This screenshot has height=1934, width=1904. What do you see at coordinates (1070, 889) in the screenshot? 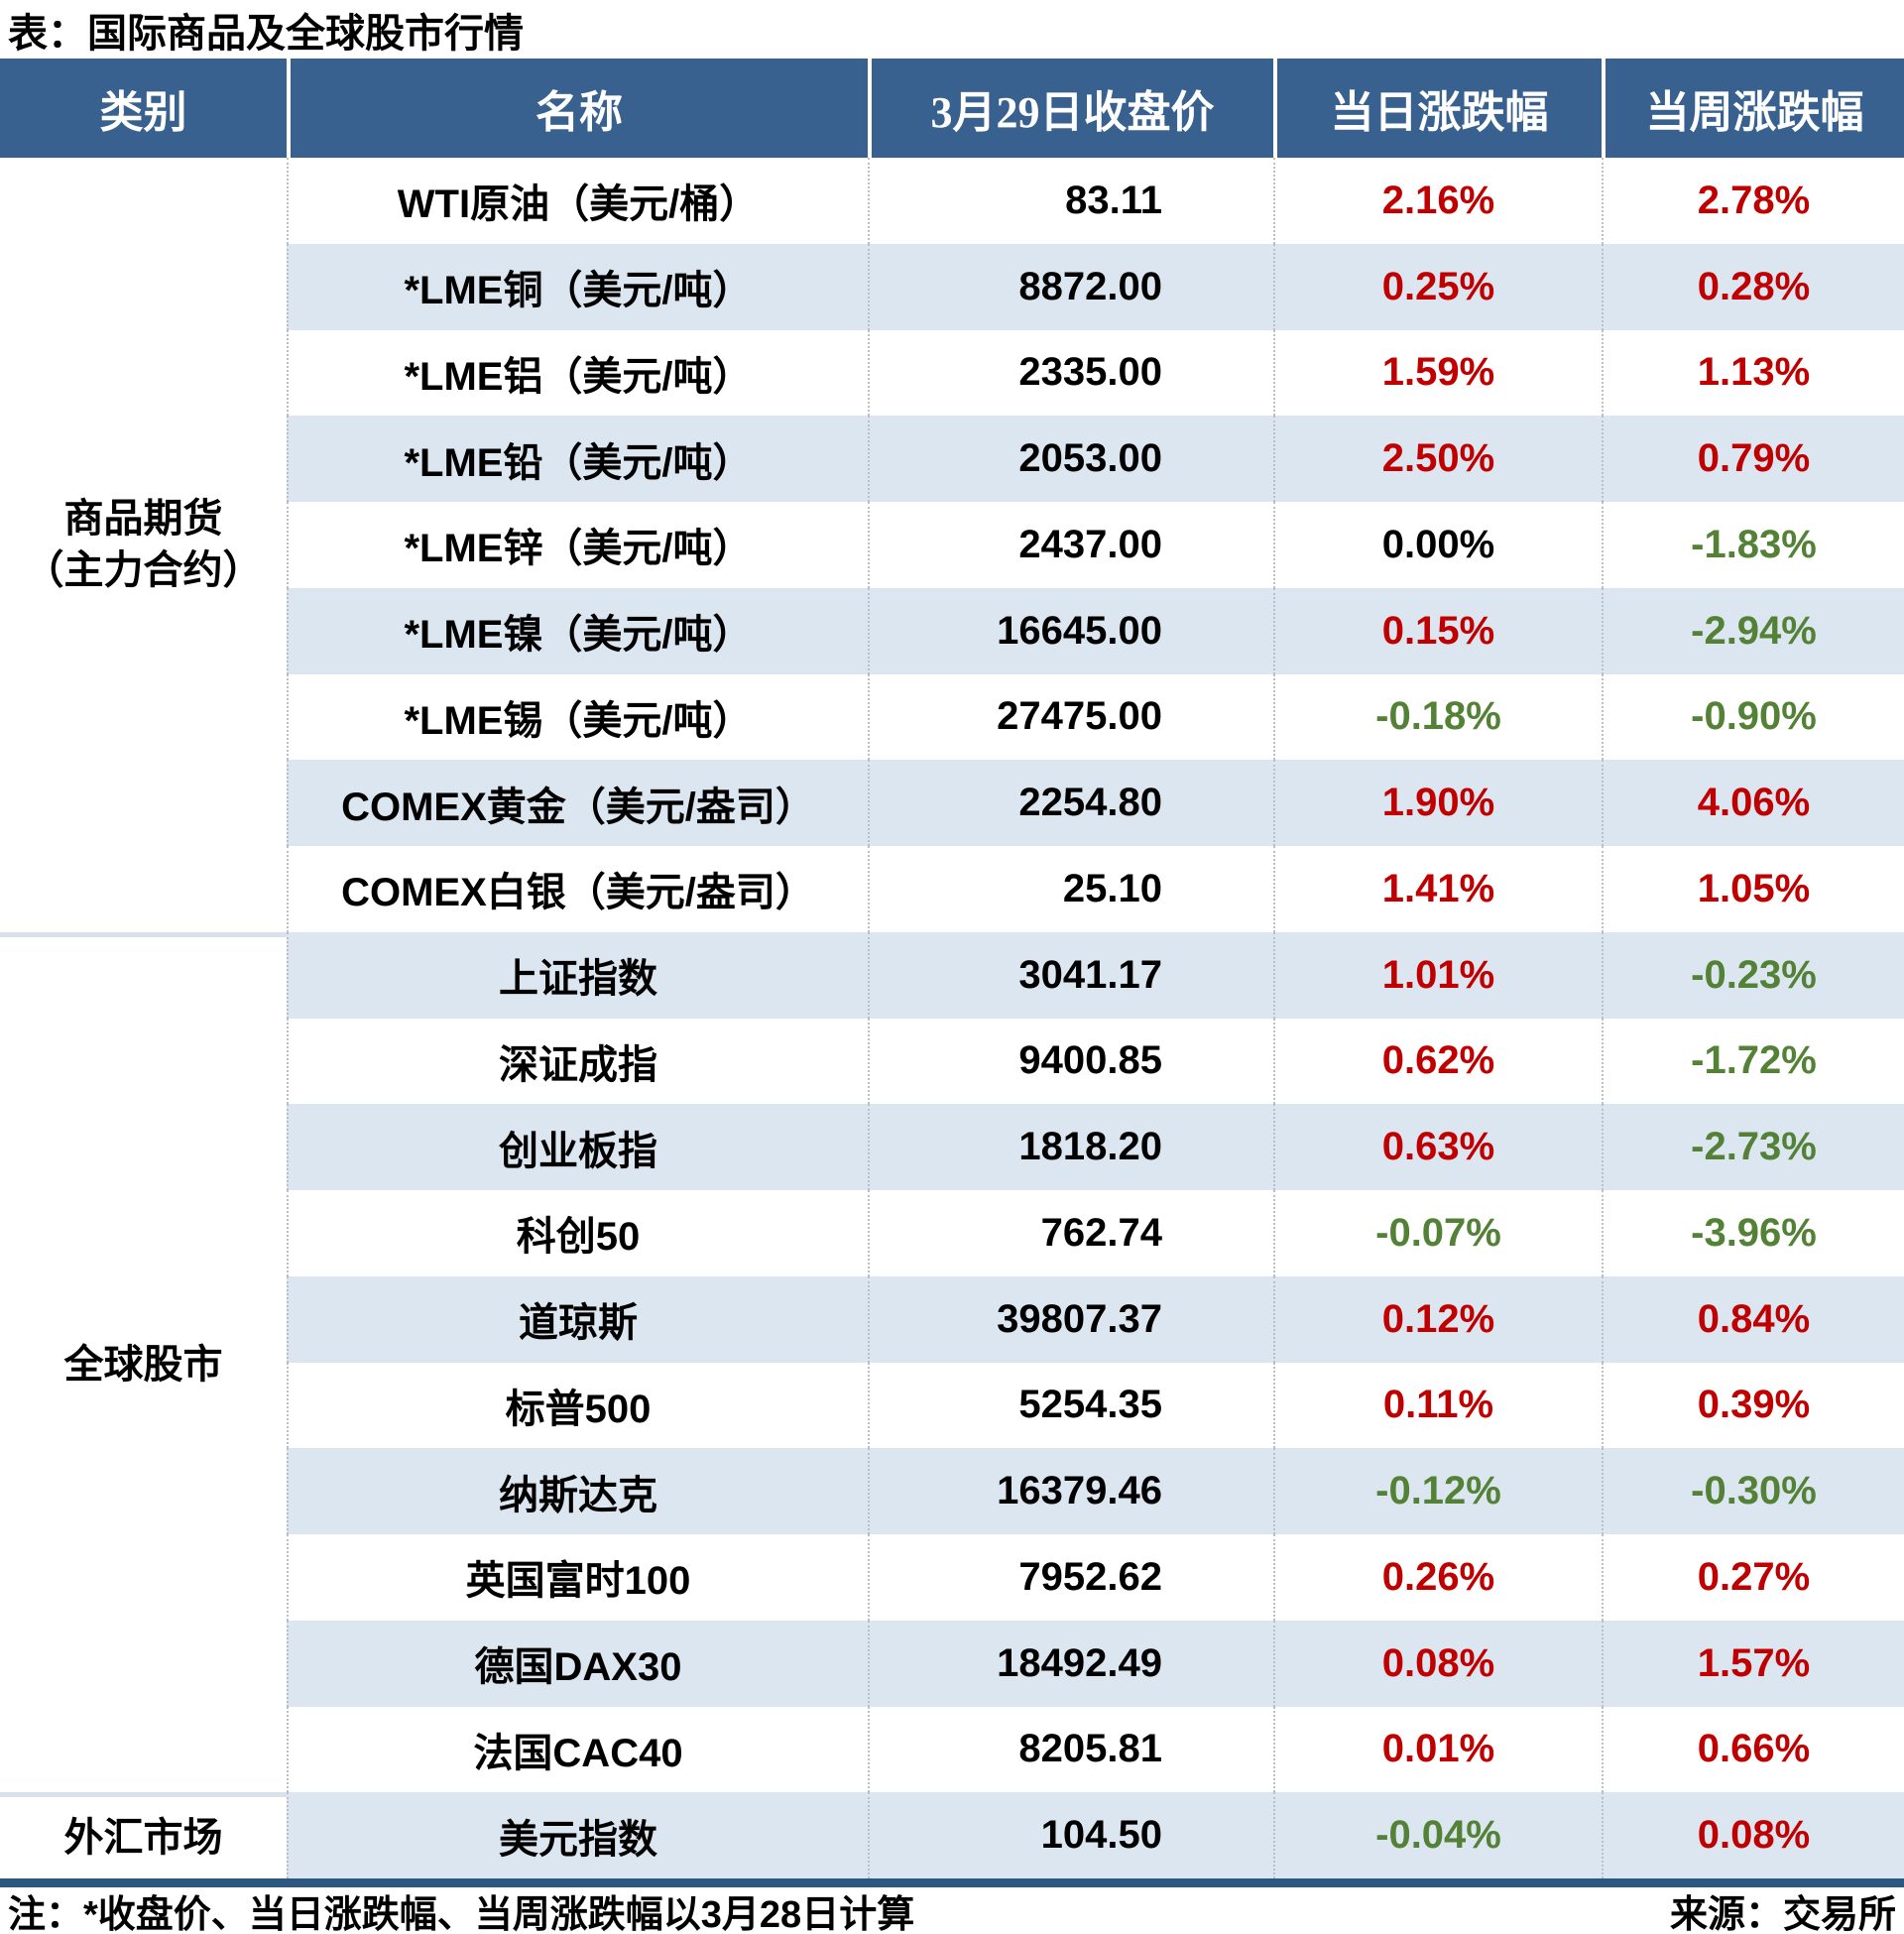
I see `close-price-cell: 25.10` at bounding box center [1070, 889].